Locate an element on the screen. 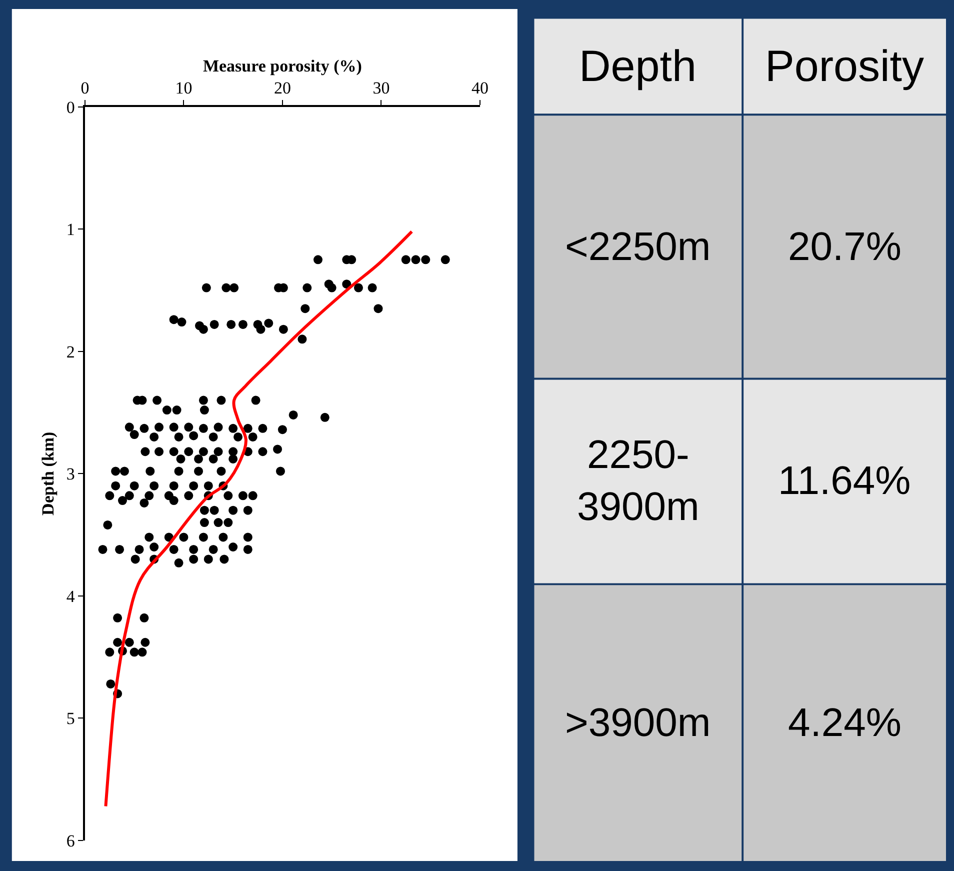 The width and height of the screenshot is (954, 871). y-axis-title: Depth (km) is located at coordinates (48, 474).